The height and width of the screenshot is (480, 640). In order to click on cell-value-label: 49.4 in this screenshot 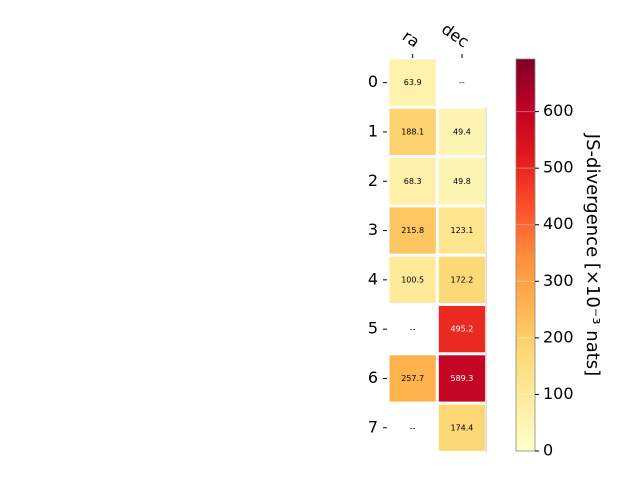, I will do `click(462, 131)`.